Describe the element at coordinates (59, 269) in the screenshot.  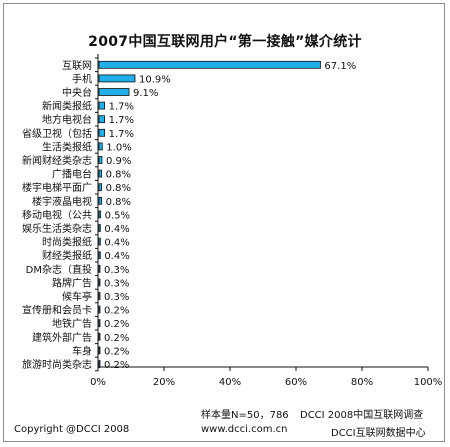
I see `category-label: DM杂志（直投` at that location.